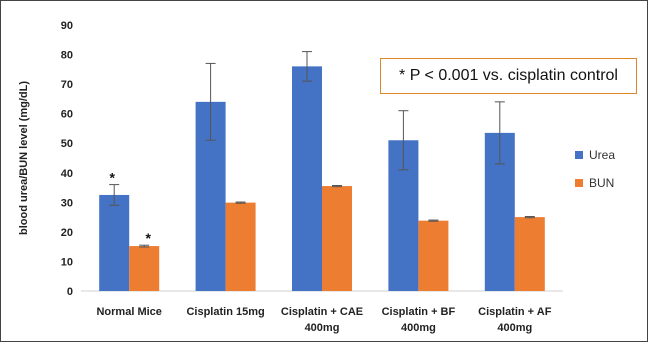 This screenshot has width=648, height=342. Describe the element at coordinates (67, 56) in the screenshot. I see `y-tick-label: 80` at that location.